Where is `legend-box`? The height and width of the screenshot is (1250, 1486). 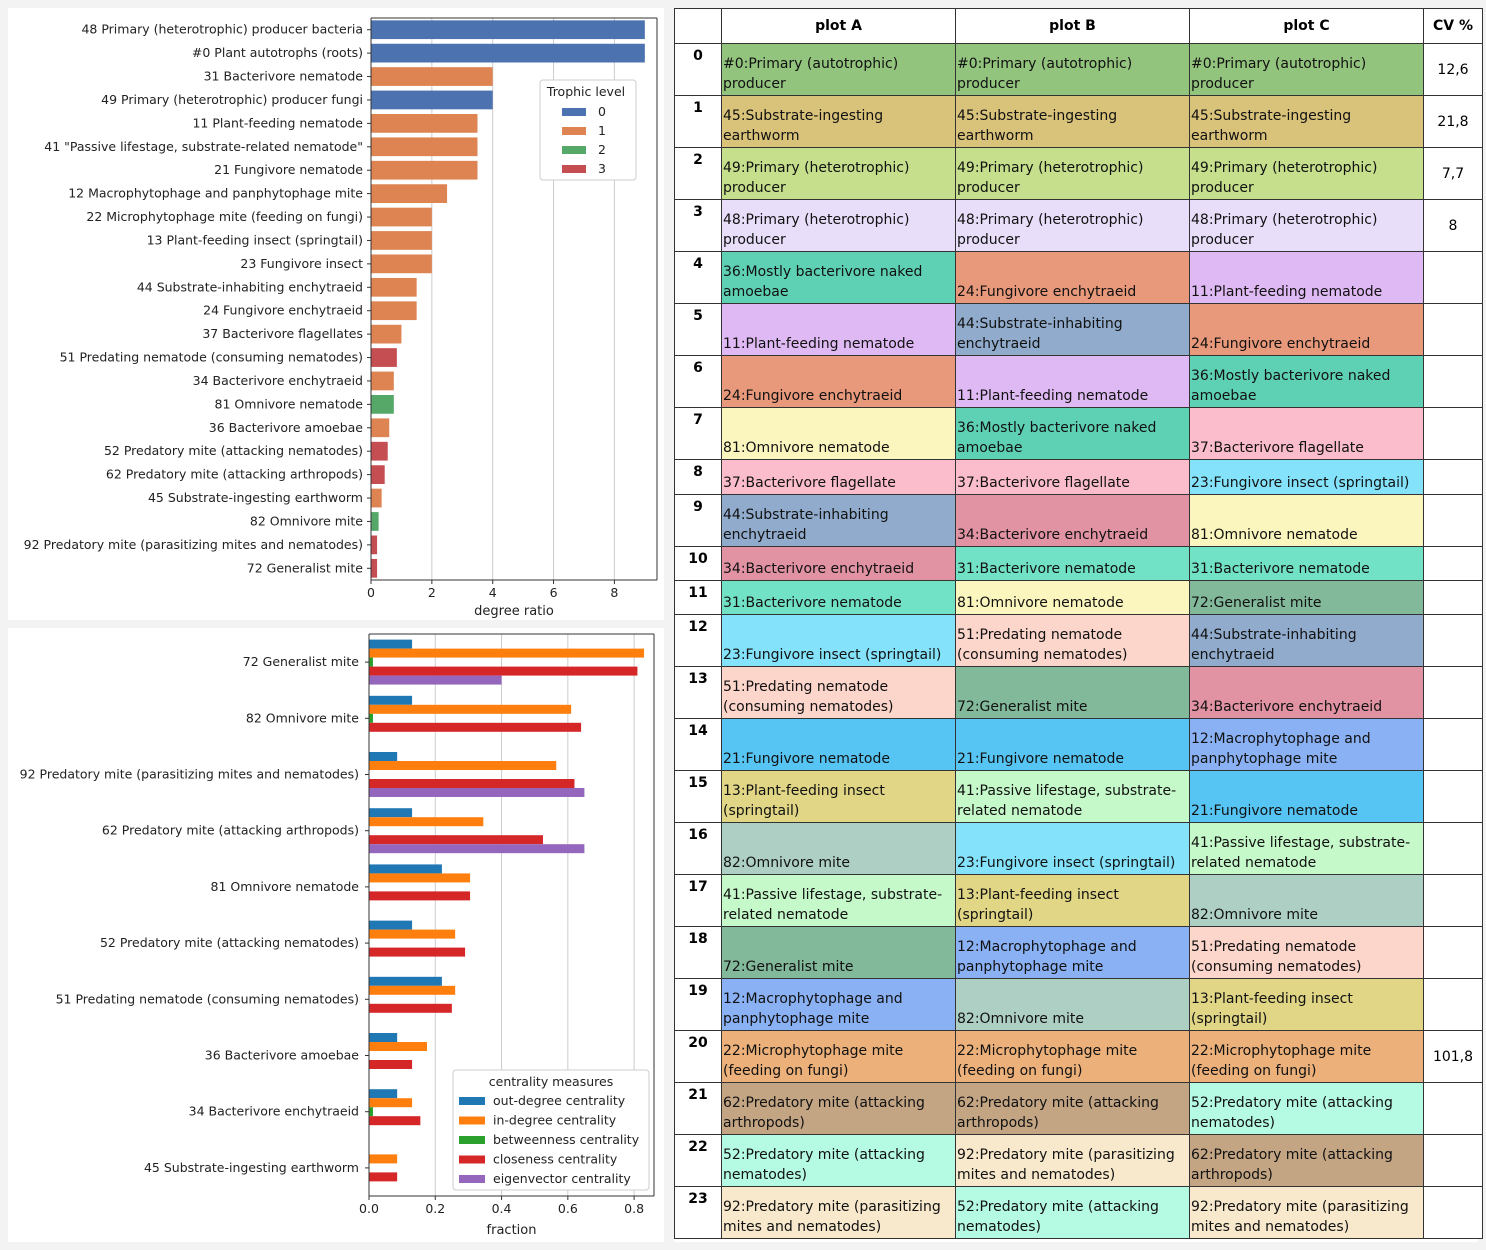 legend-box is located at coordinates (551, 1130).